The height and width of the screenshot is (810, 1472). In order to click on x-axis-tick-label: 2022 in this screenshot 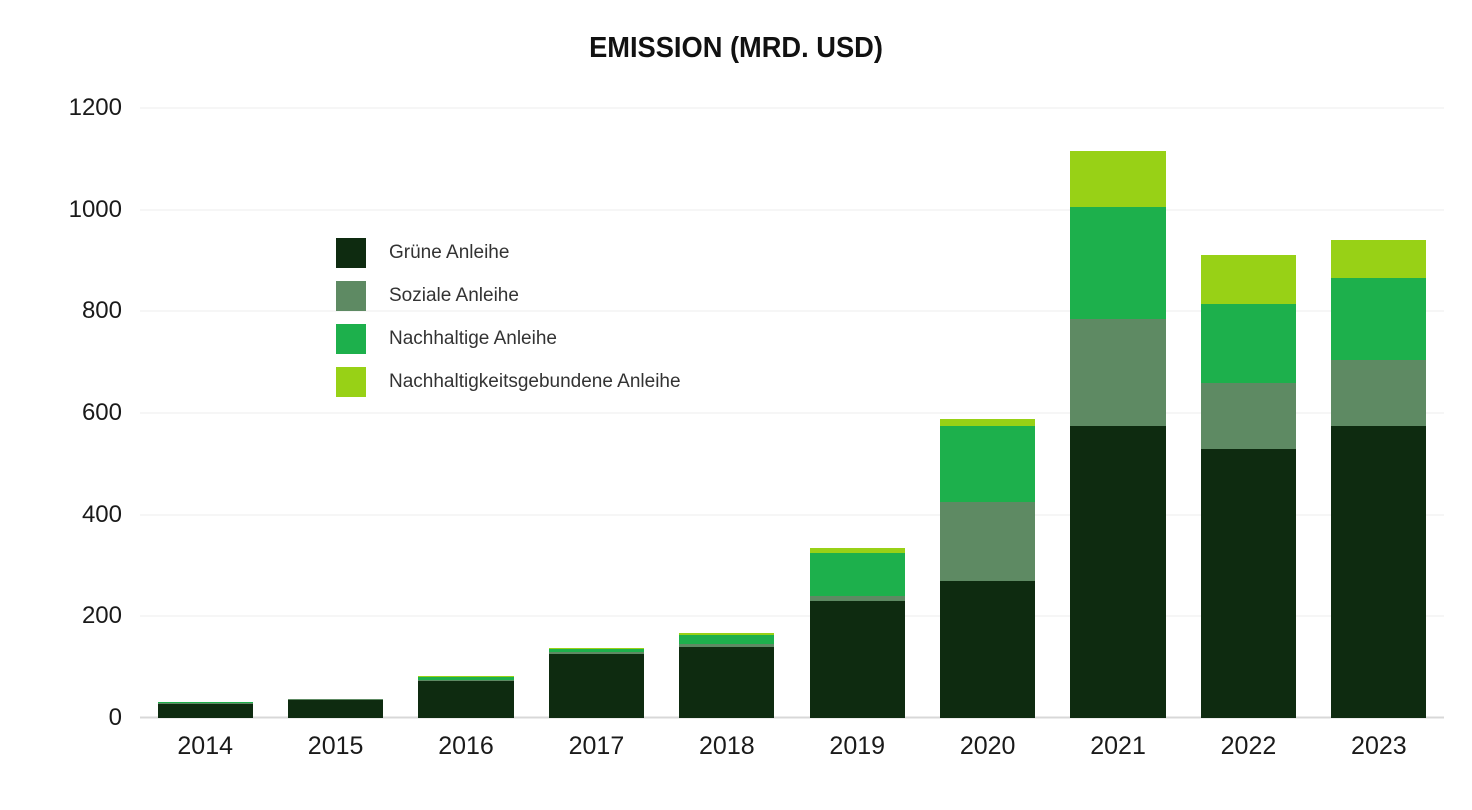, I will do `click(1248, 746)`.